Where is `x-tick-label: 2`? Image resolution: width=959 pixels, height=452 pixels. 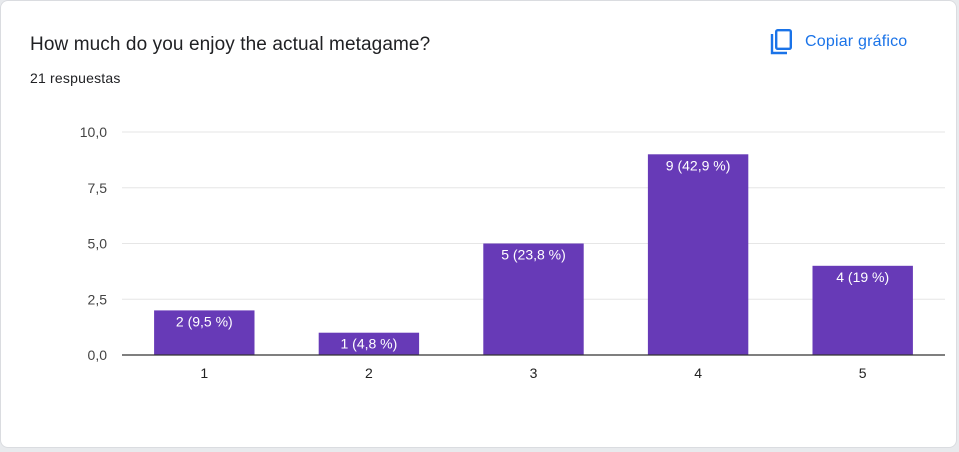
x-tick-label: 2 is located at coordinates (369, 373).